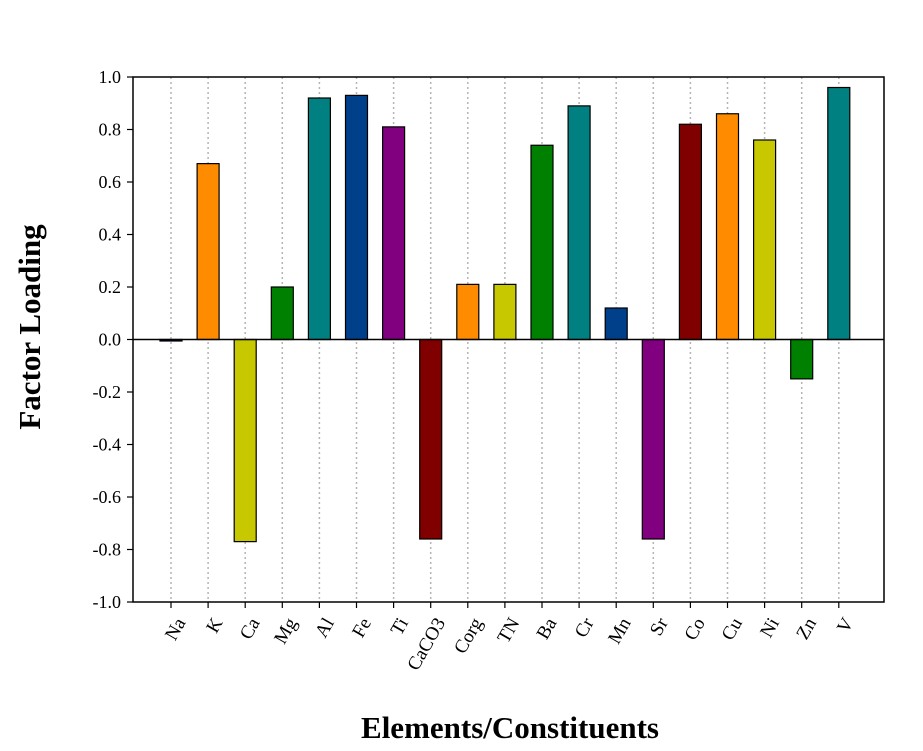 This screenshot has height=751, width=923. I want to click on bar-cu, so click(727, 227).